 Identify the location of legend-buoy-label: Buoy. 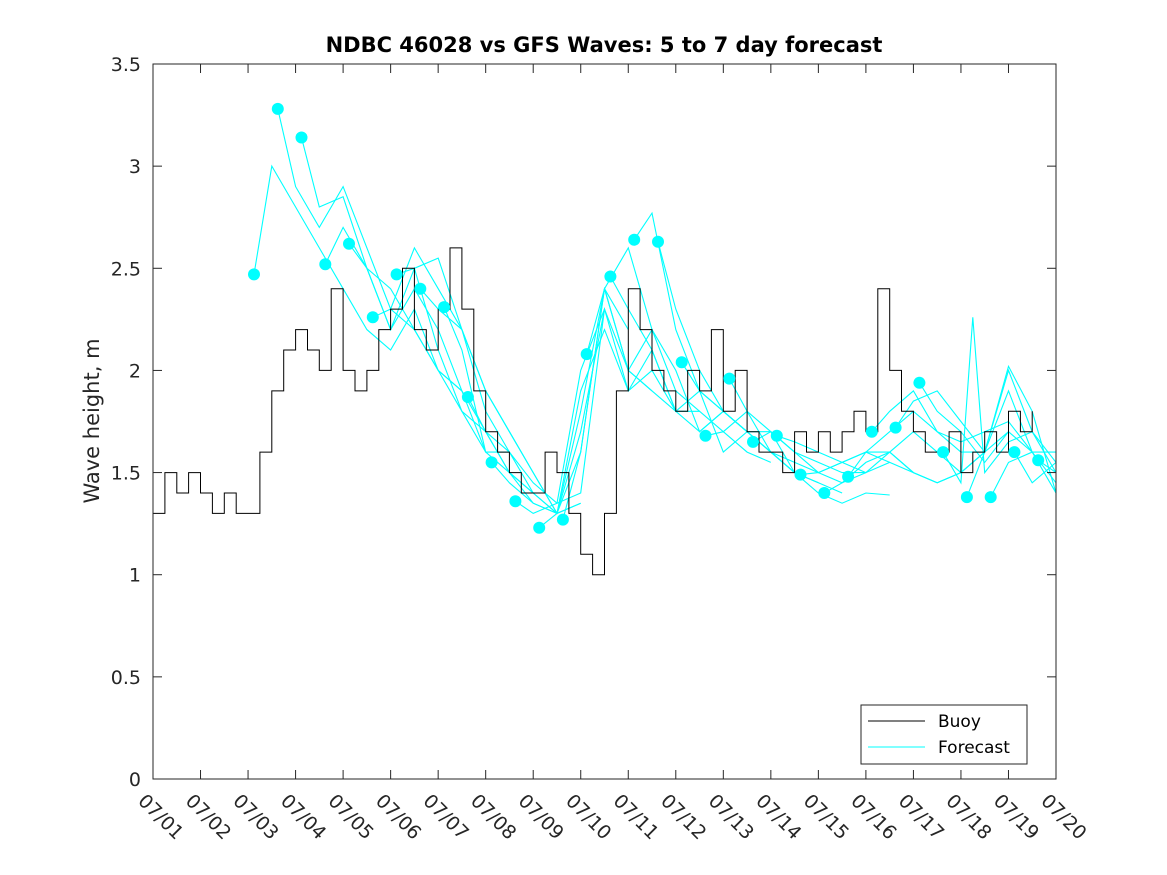
(959, 722).